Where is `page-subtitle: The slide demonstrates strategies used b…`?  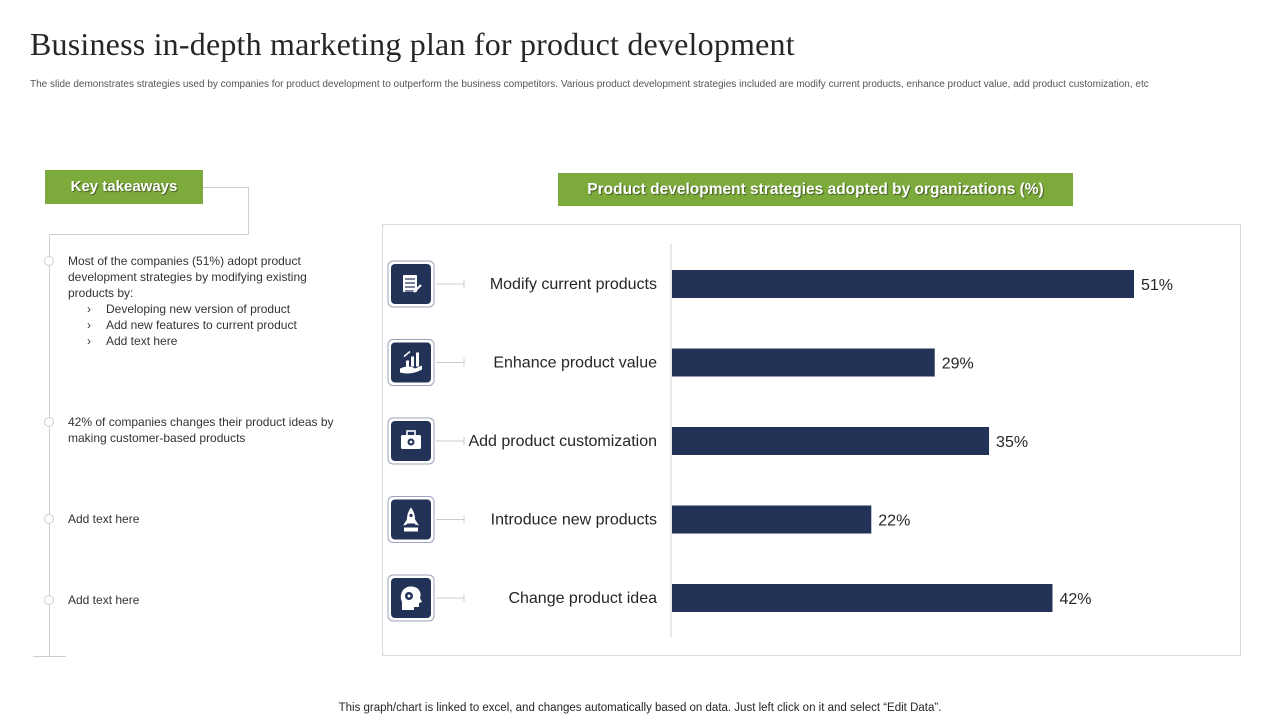 page-subtitle: The slide demonstrates strategies used b… is located at coordinates (589, 84).